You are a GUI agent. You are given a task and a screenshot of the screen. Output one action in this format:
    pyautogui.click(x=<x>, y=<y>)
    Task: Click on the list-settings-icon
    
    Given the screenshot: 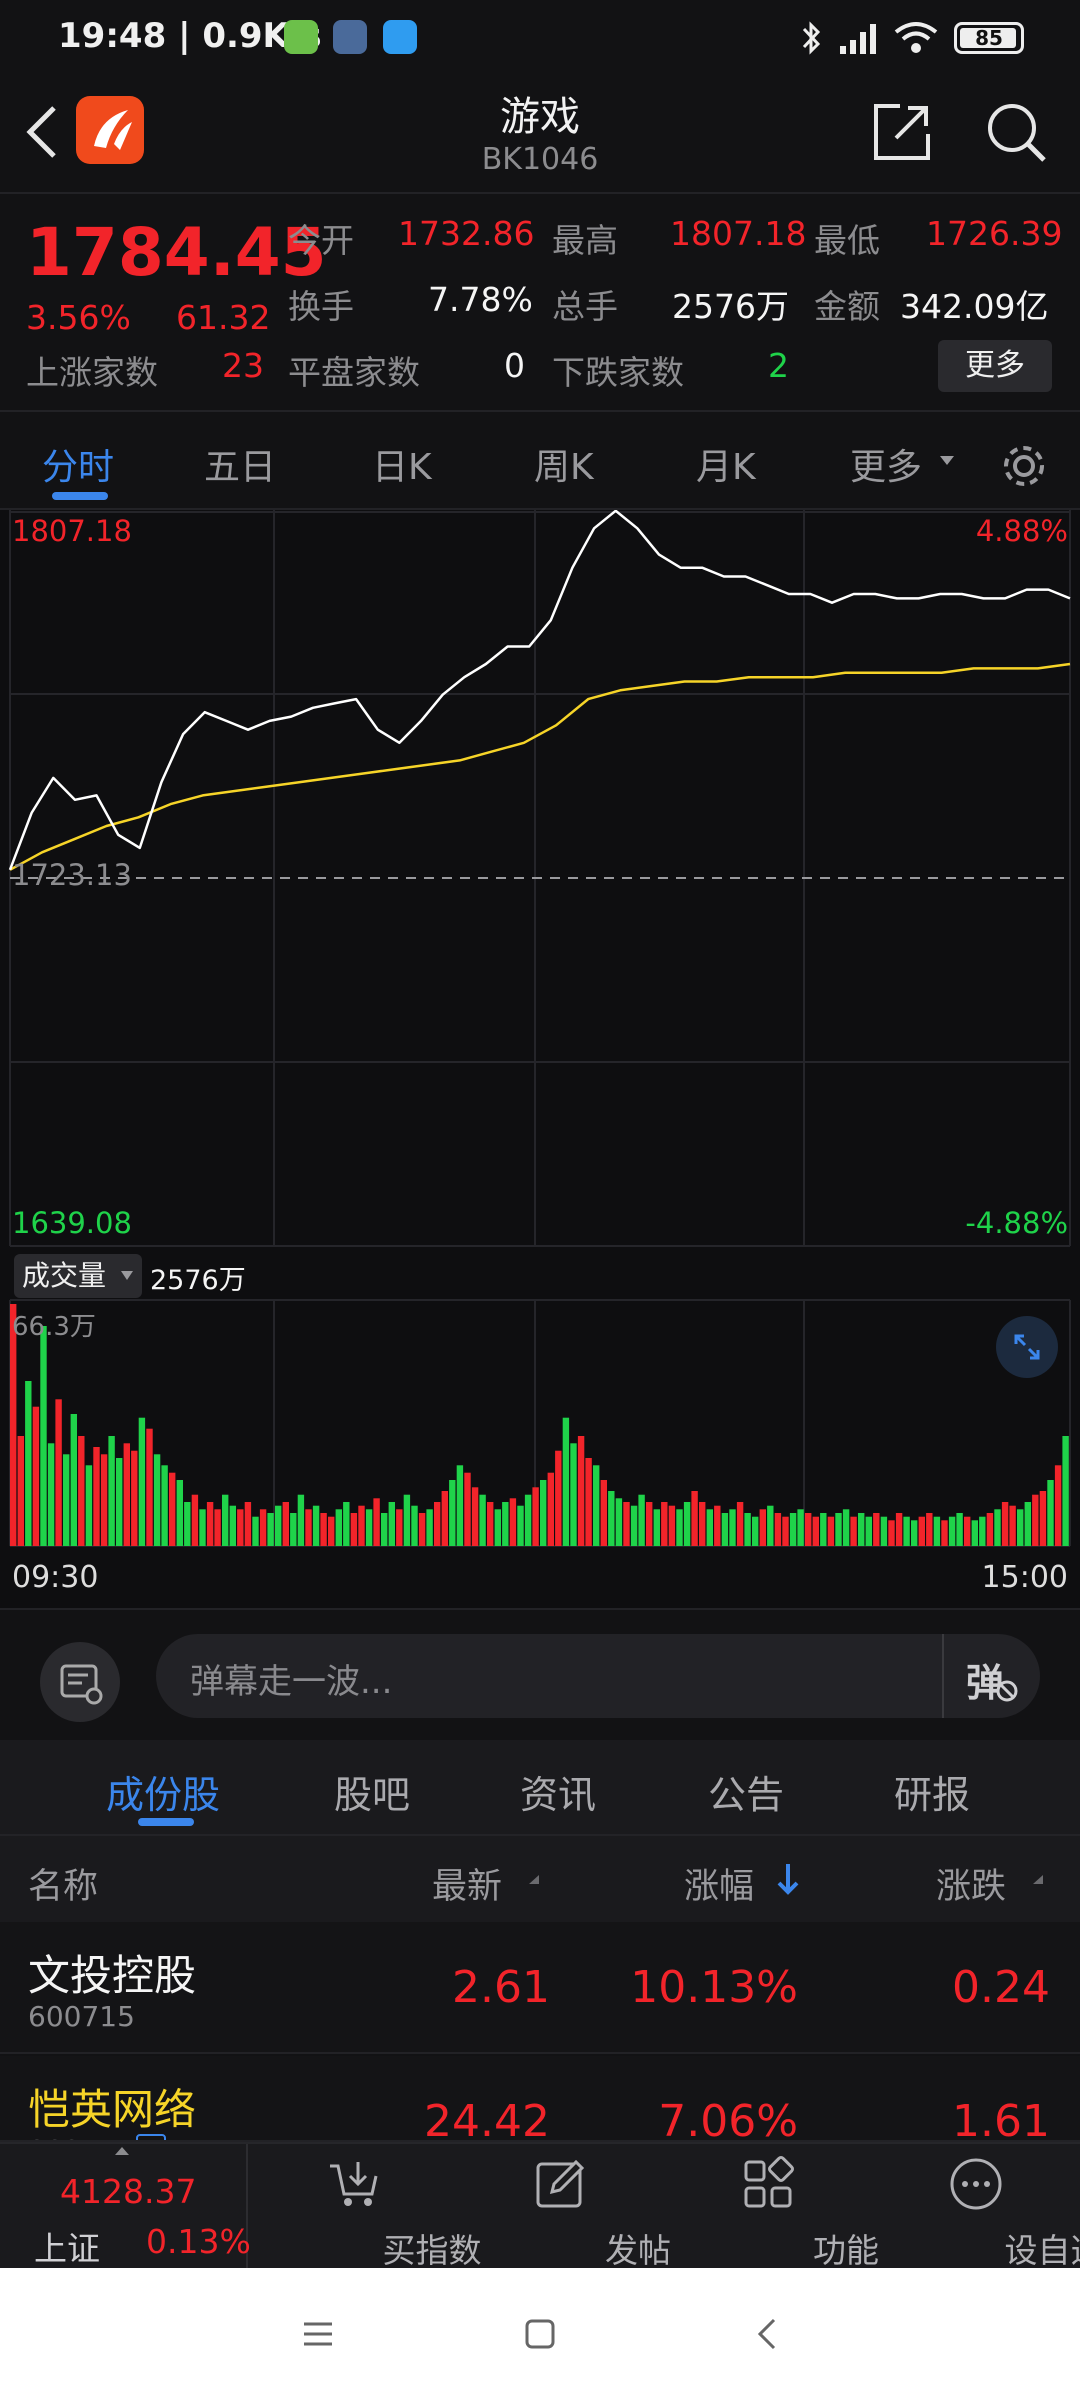 What is the action you would take?
    pyautogui.click(x=81, y=1684)
    